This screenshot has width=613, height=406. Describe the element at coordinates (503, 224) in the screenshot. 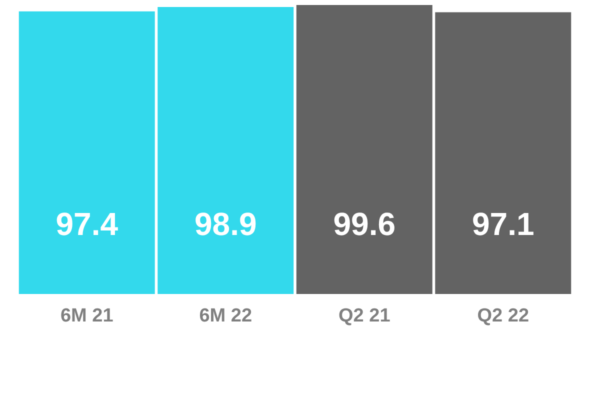

I see `data-label: 97.1` at that location.